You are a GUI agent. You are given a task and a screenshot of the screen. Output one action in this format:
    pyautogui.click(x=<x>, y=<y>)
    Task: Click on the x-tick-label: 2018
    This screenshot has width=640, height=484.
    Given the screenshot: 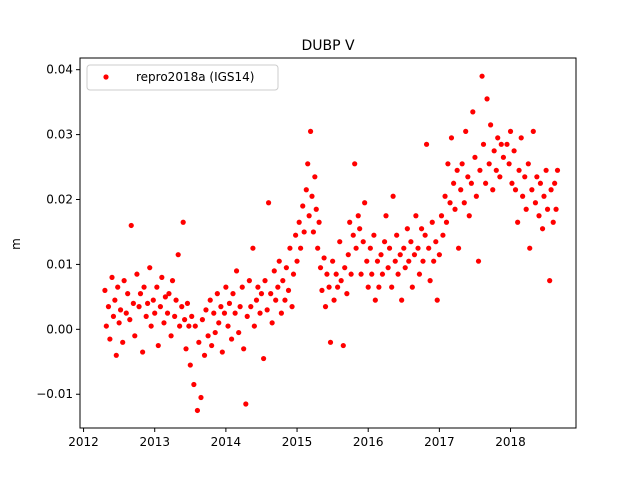 What is the action you would take?
    pyautogui.click(x=510, y=442)
    